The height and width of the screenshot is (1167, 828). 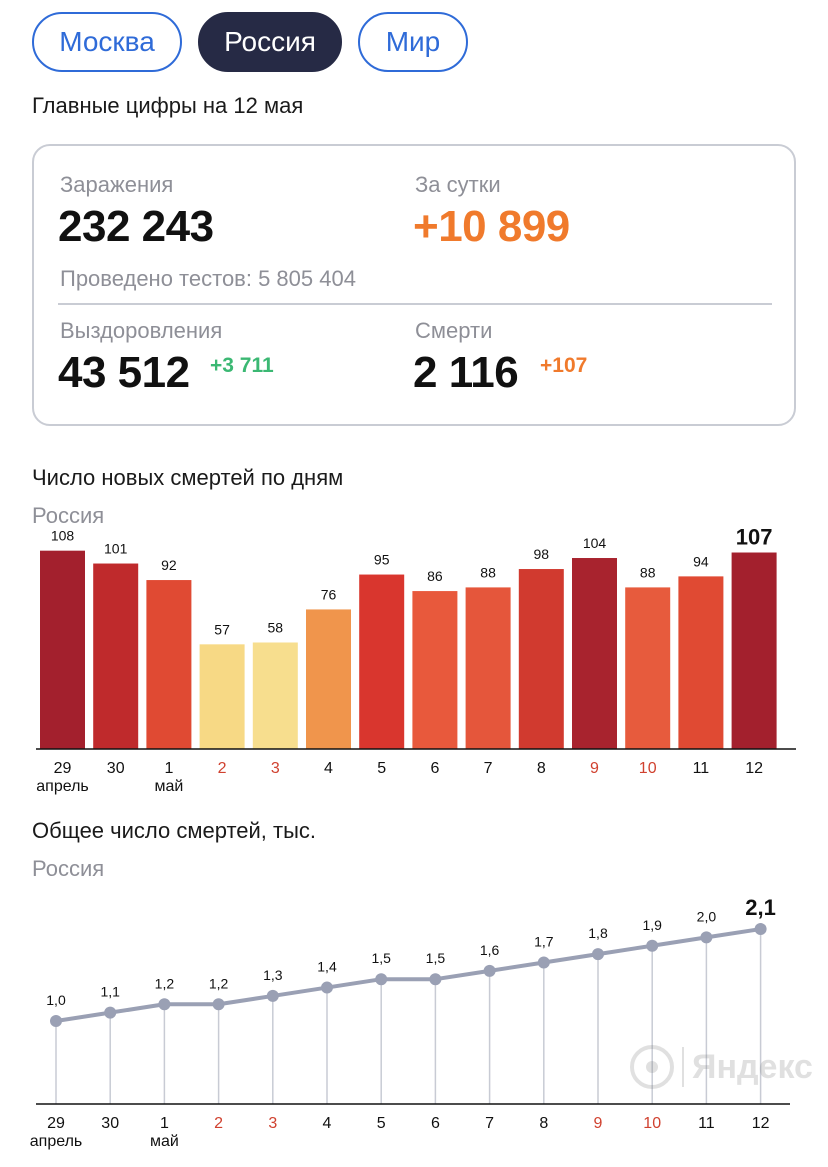 I want to click on recoveries-delta: +3 711, so click(x=242, y=365).